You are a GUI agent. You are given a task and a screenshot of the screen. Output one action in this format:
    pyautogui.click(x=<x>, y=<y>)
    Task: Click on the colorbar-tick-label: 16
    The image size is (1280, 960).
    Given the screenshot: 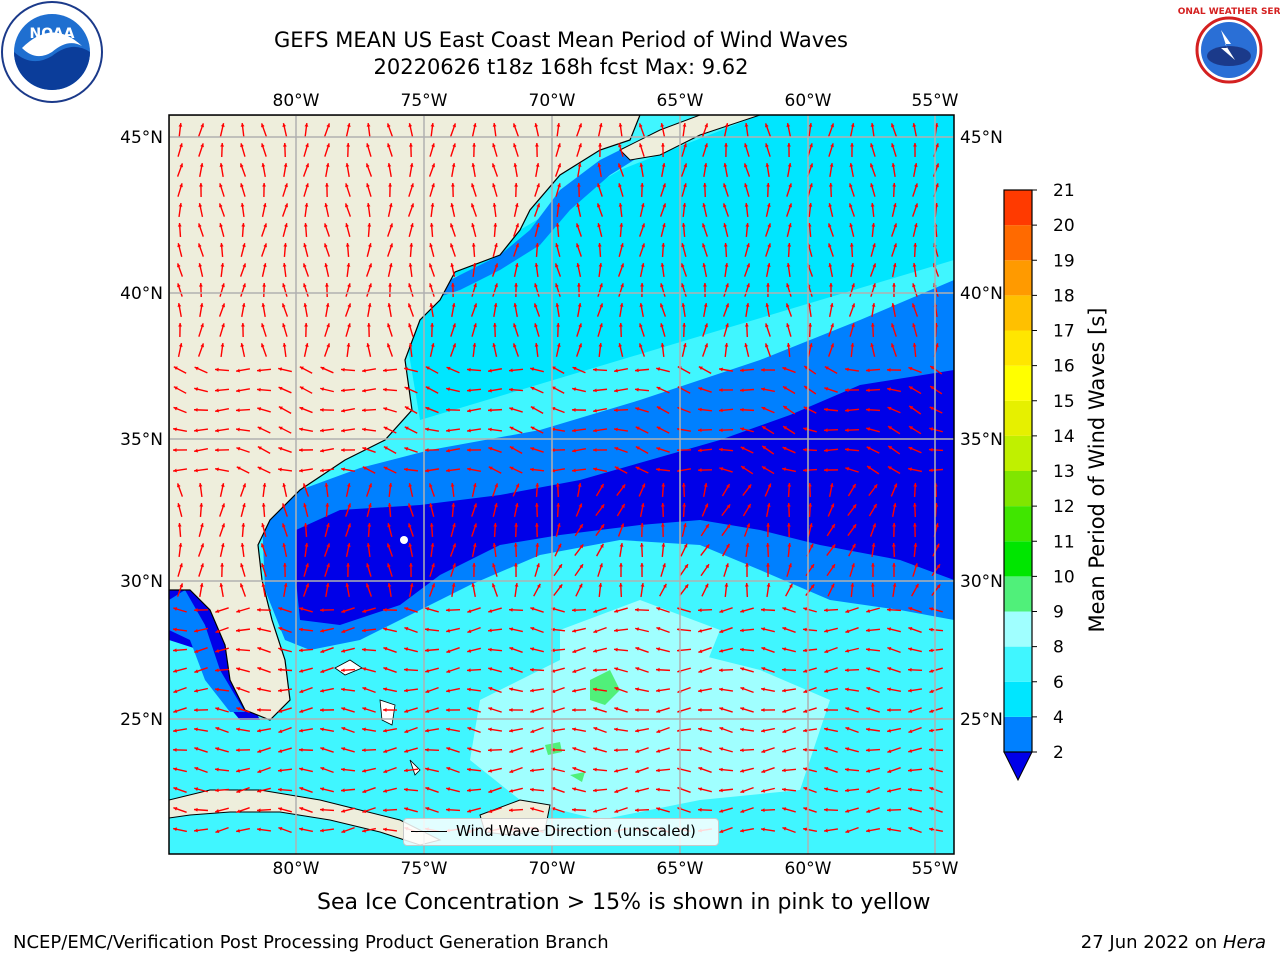 What is the action you would take?
    pyautogui.click(x=1064, y=367)
    